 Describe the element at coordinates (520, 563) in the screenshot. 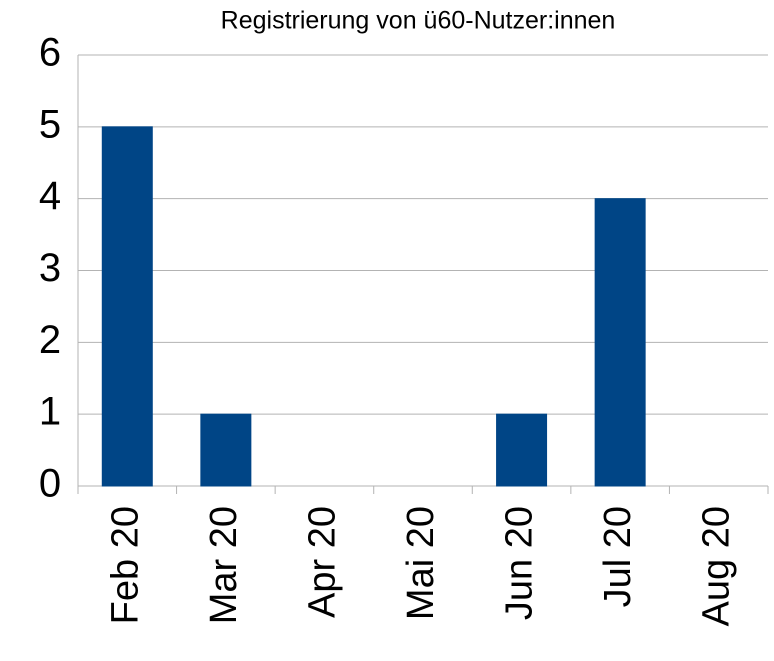

I see `x-tick-label: Jun 20` at that location.